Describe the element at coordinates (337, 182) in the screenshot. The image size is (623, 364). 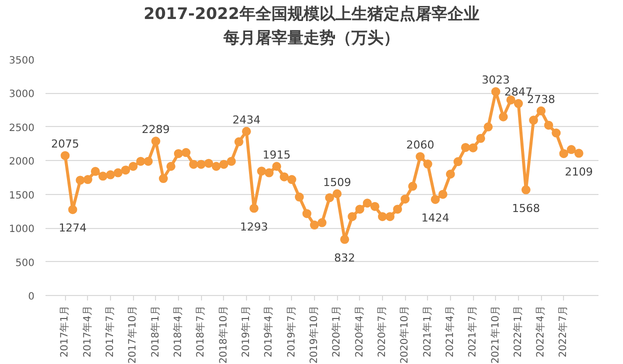
I see `data-label: 1509` at that location.